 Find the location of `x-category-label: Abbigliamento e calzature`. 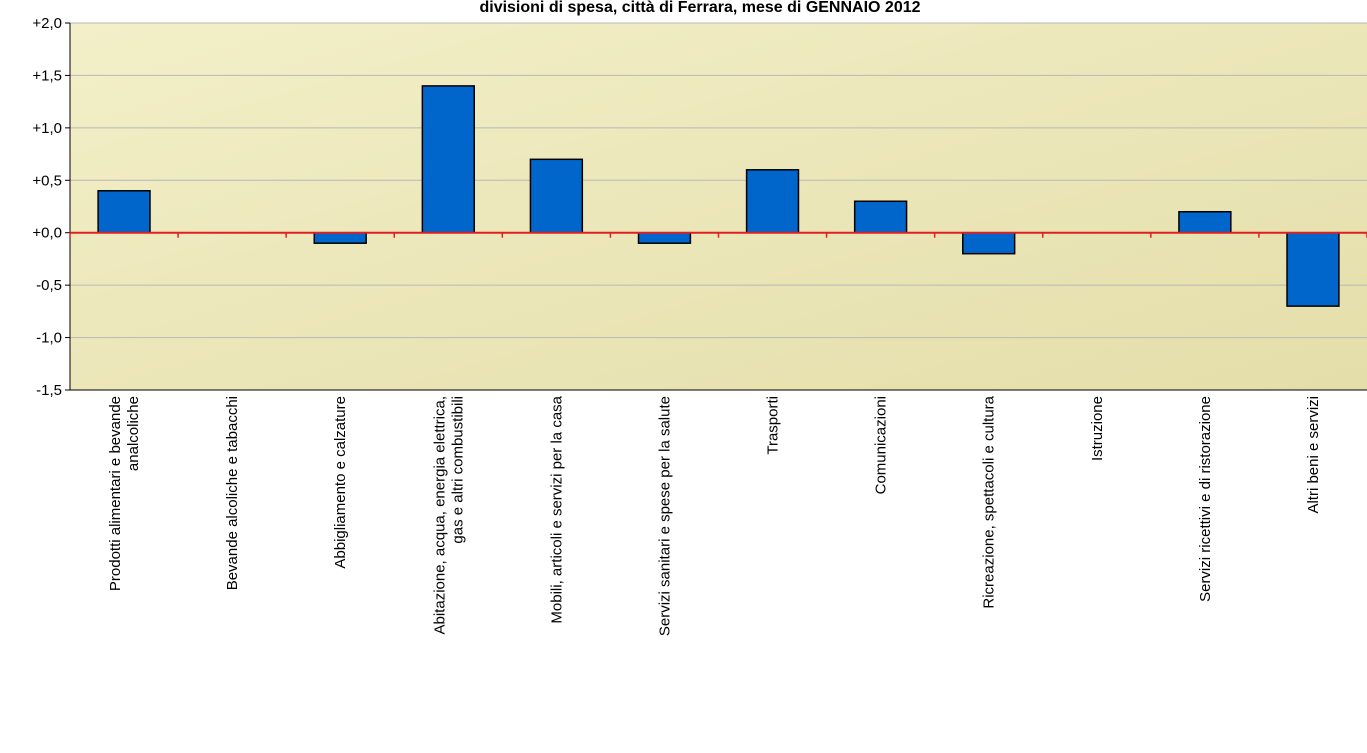

x-category-label: Abbigliamento e calzature is located at coordinates (340, 482).